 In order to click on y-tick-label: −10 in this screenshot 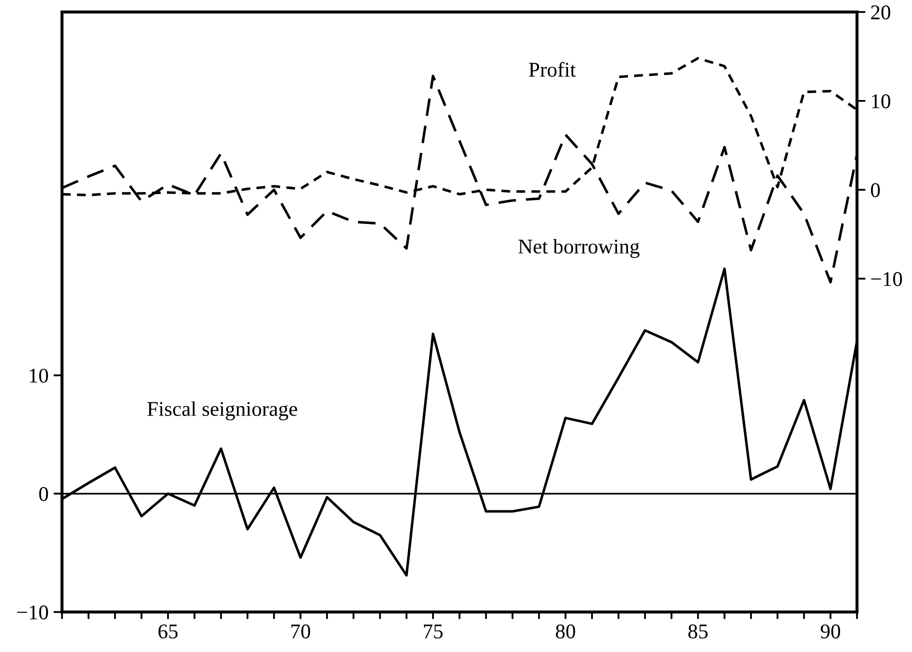, I will do `click(32, 612)`.